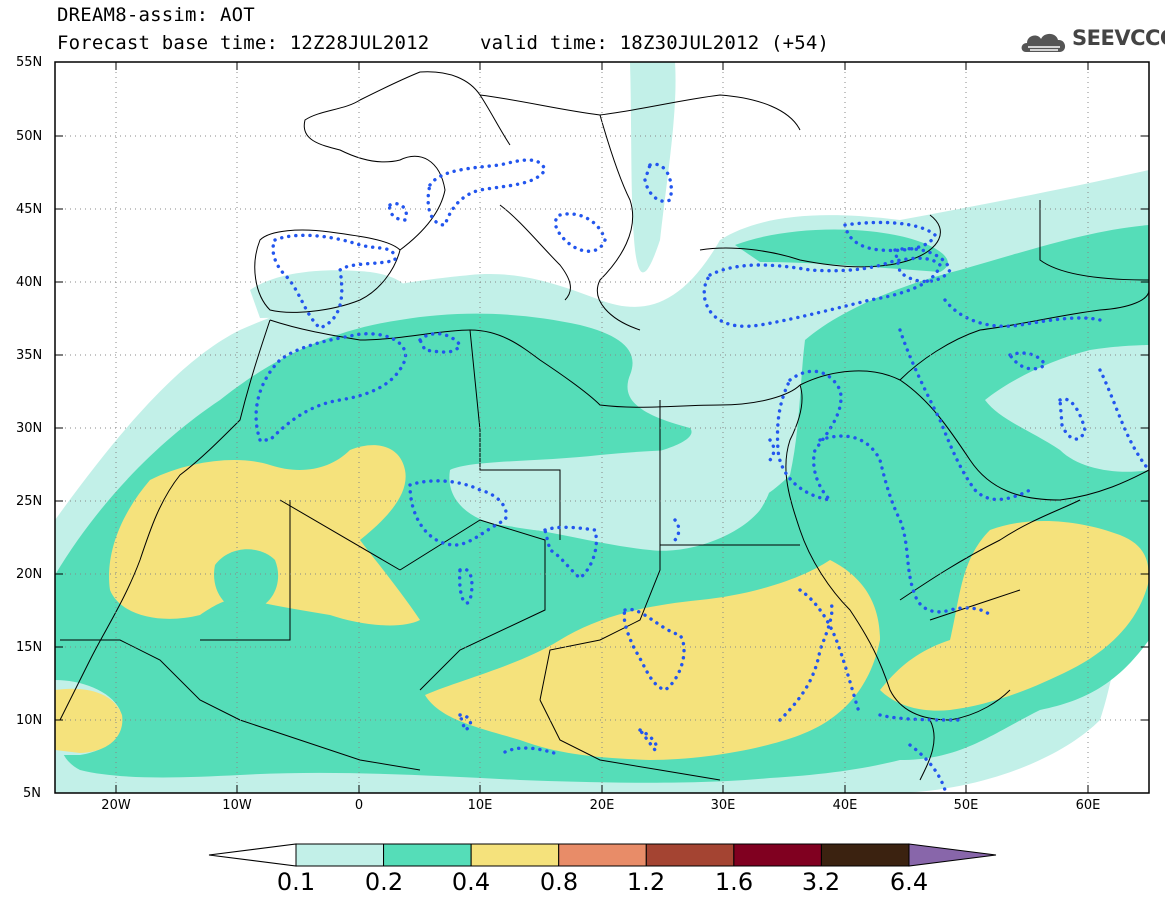 The height and width of the screenshot is (905, 1165). Describe the element at coordinates (845, 805) in the screenshot. I see `lon-label-40e: 40E` at that location.